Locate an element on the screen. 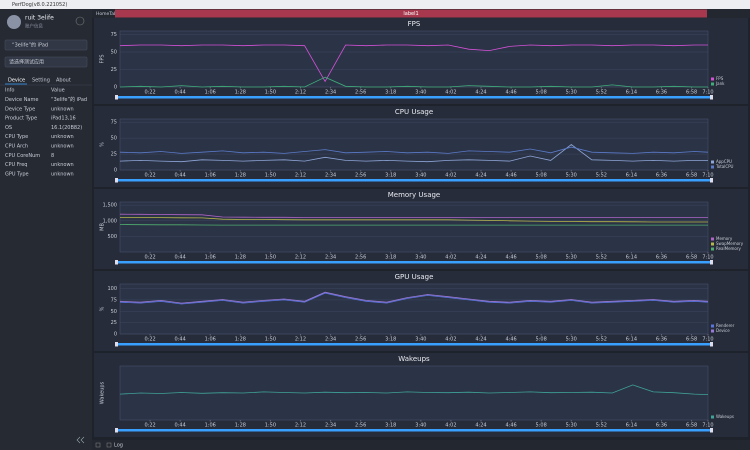  y-tick-label: 0 is located at coordinates (115, 335).